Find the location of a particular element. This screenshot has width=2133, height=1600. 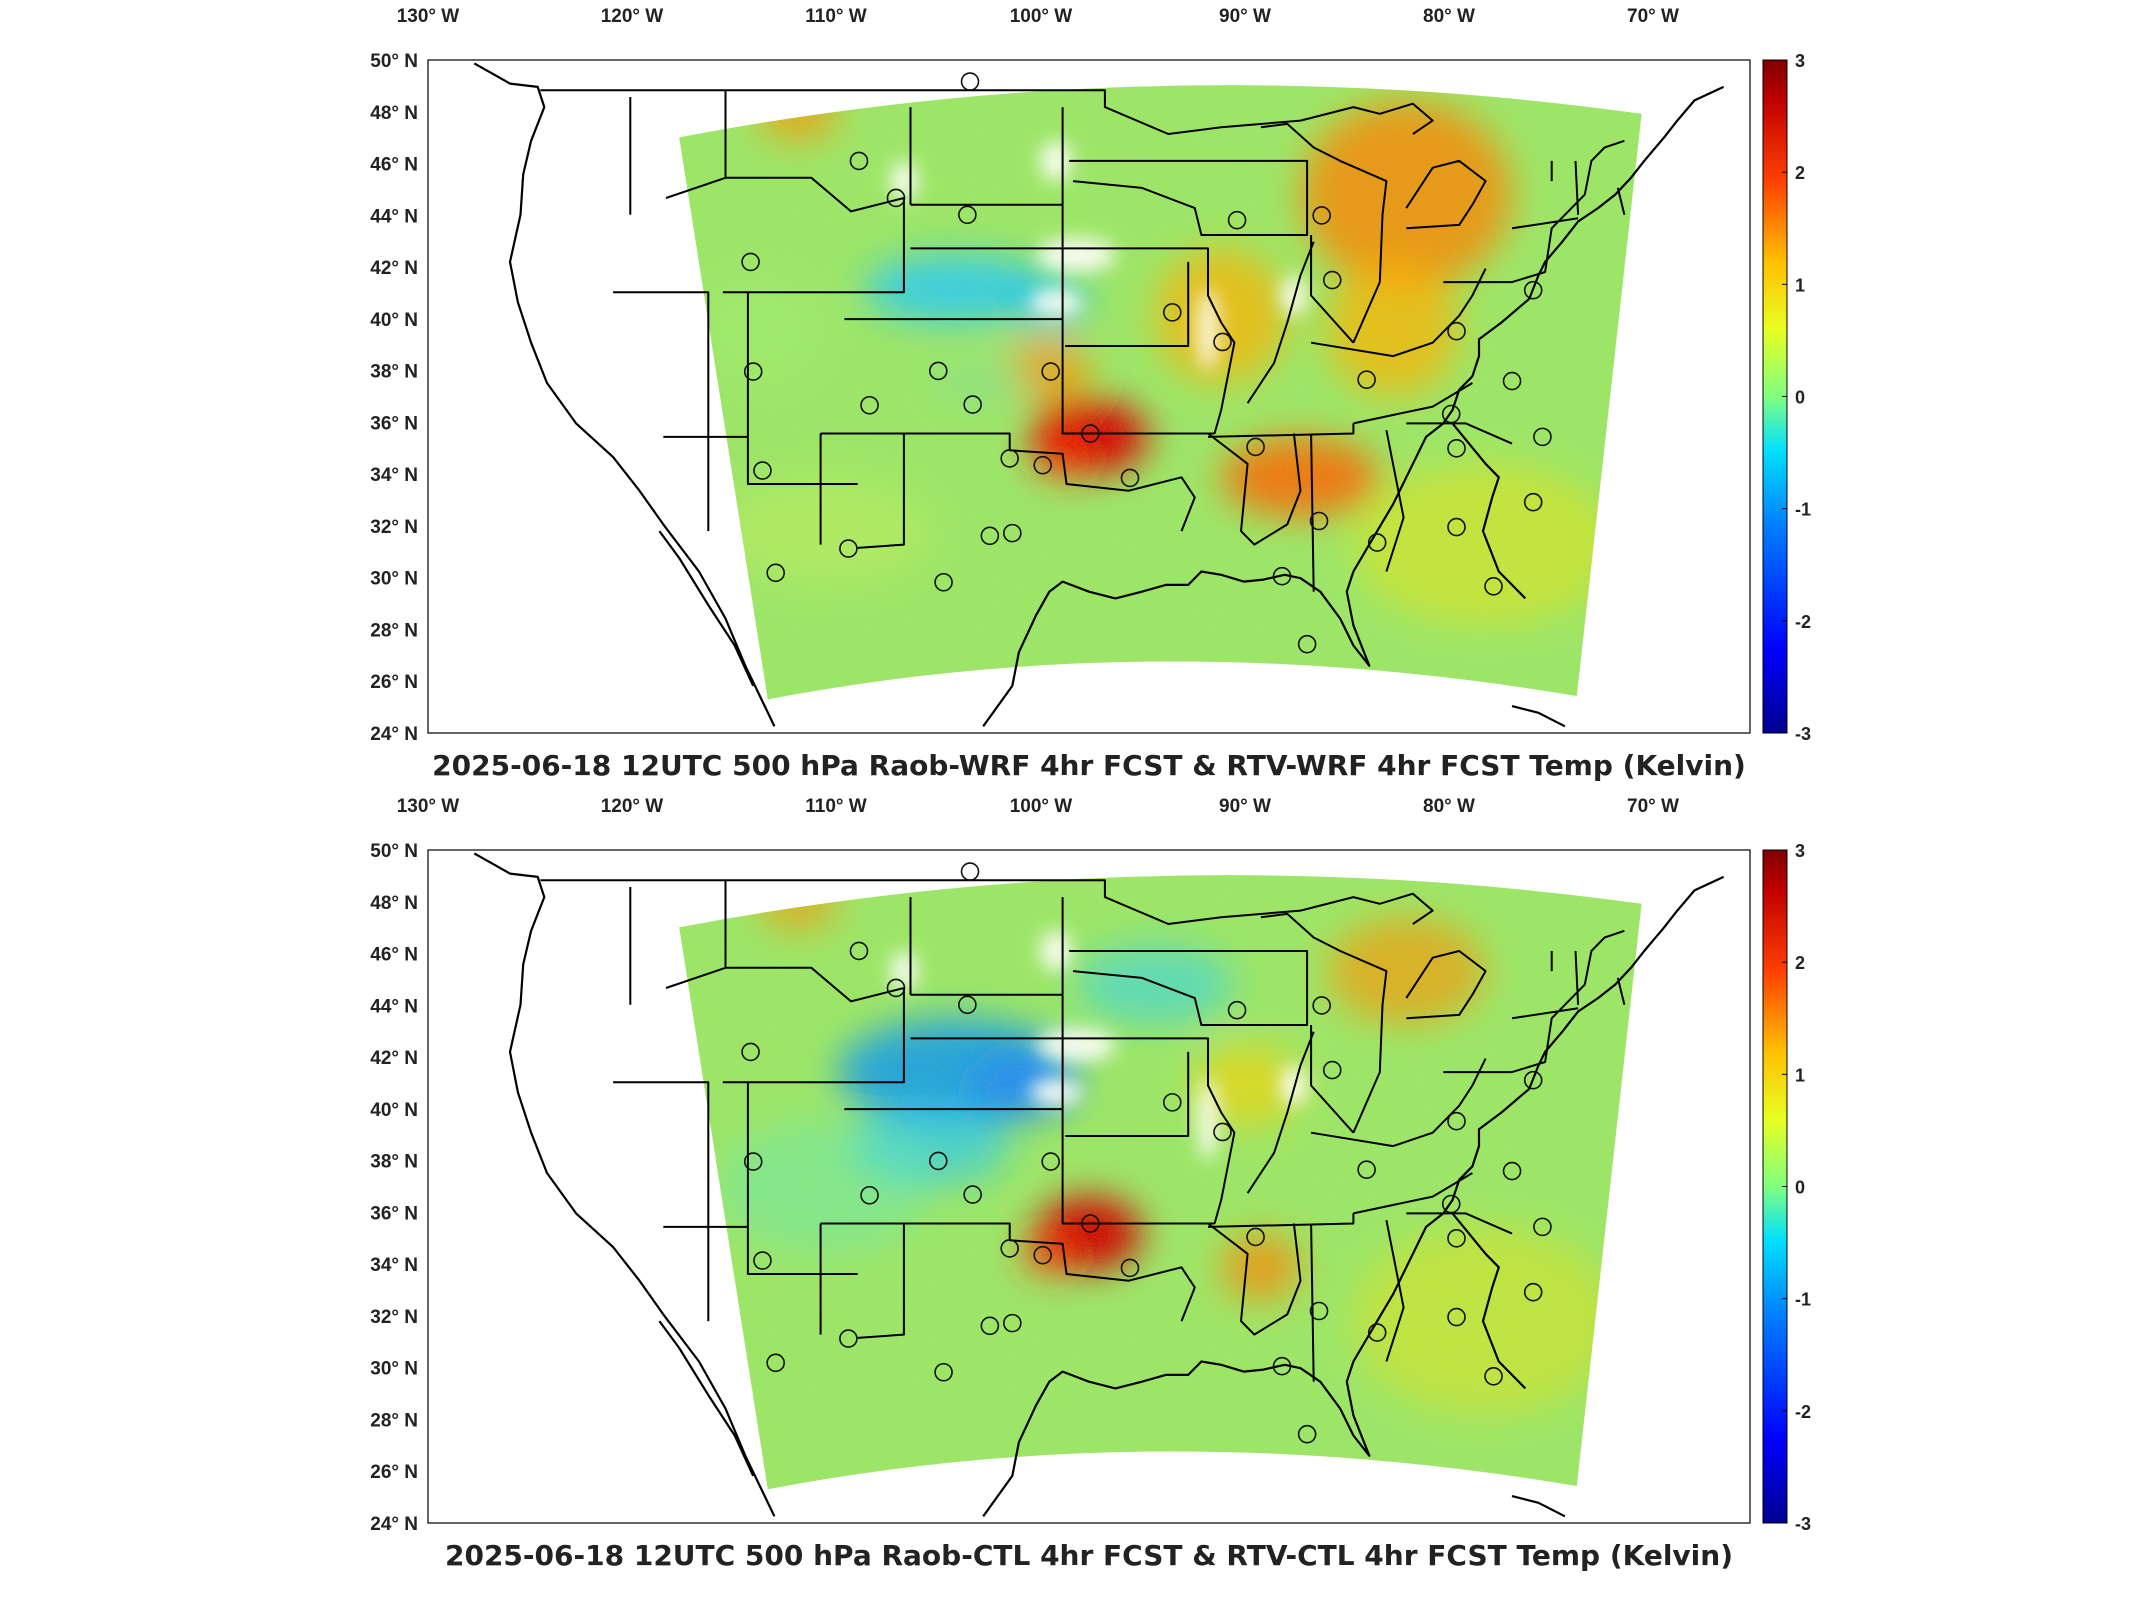

lon-tick-label: 70° W is located at coordinates (1653, 16).